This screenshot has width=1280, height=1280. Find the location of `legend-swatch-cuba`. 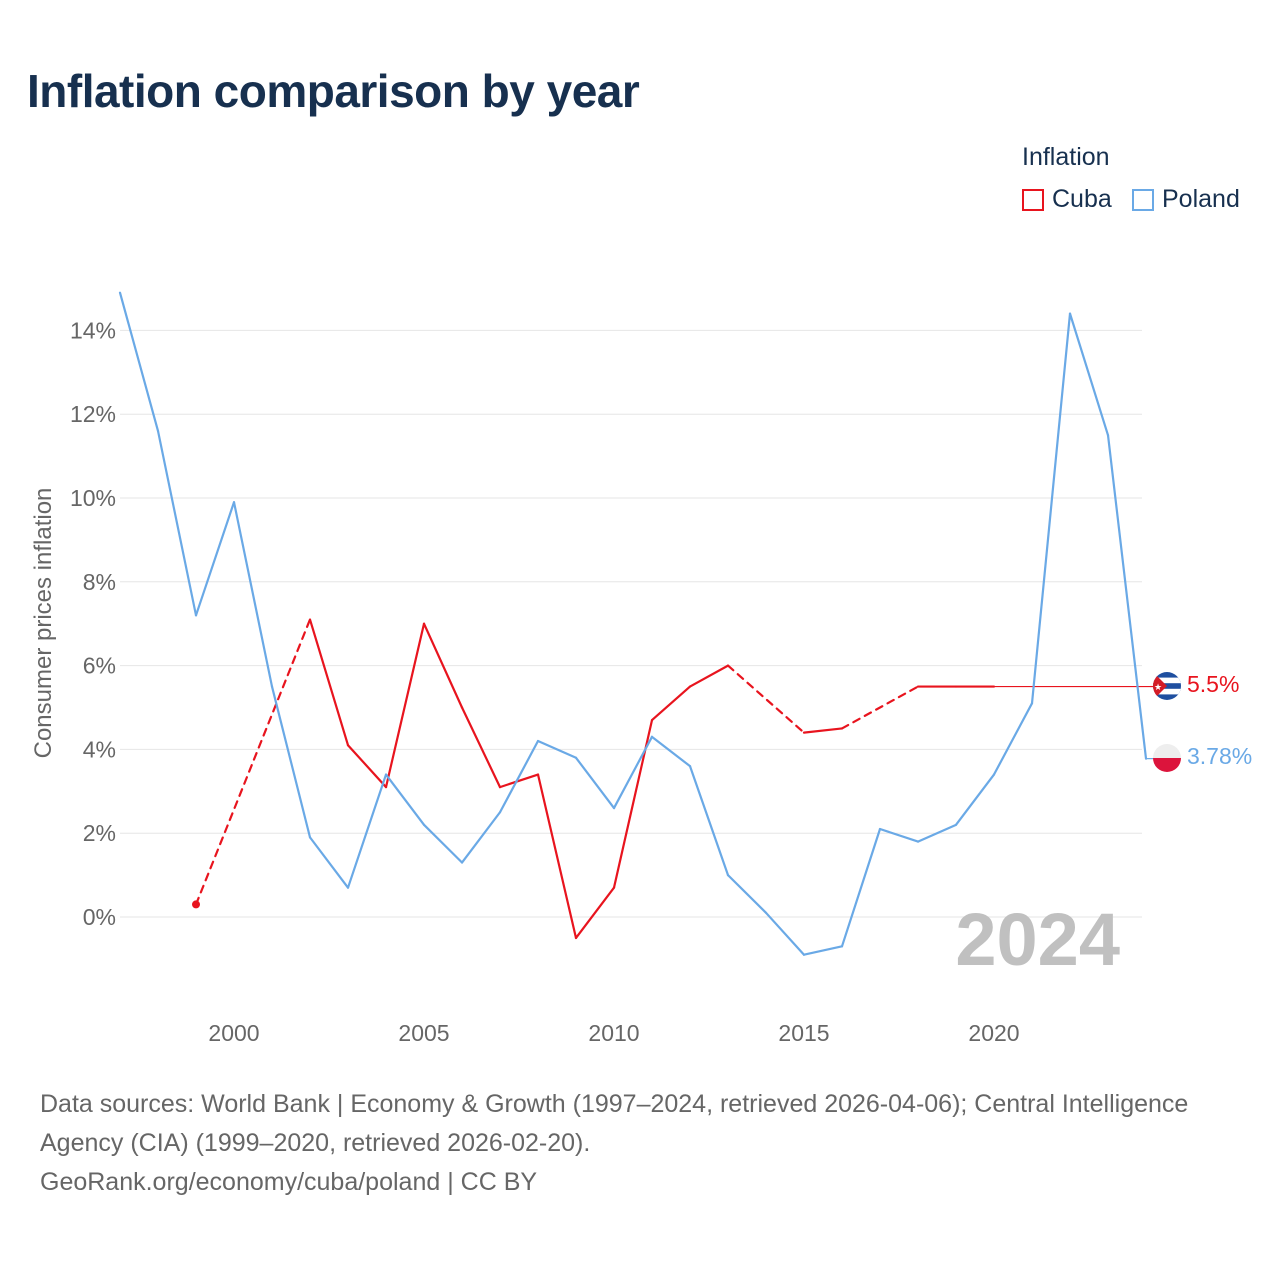

legend-swatch-cuba is located at coordinates (1033, 199).